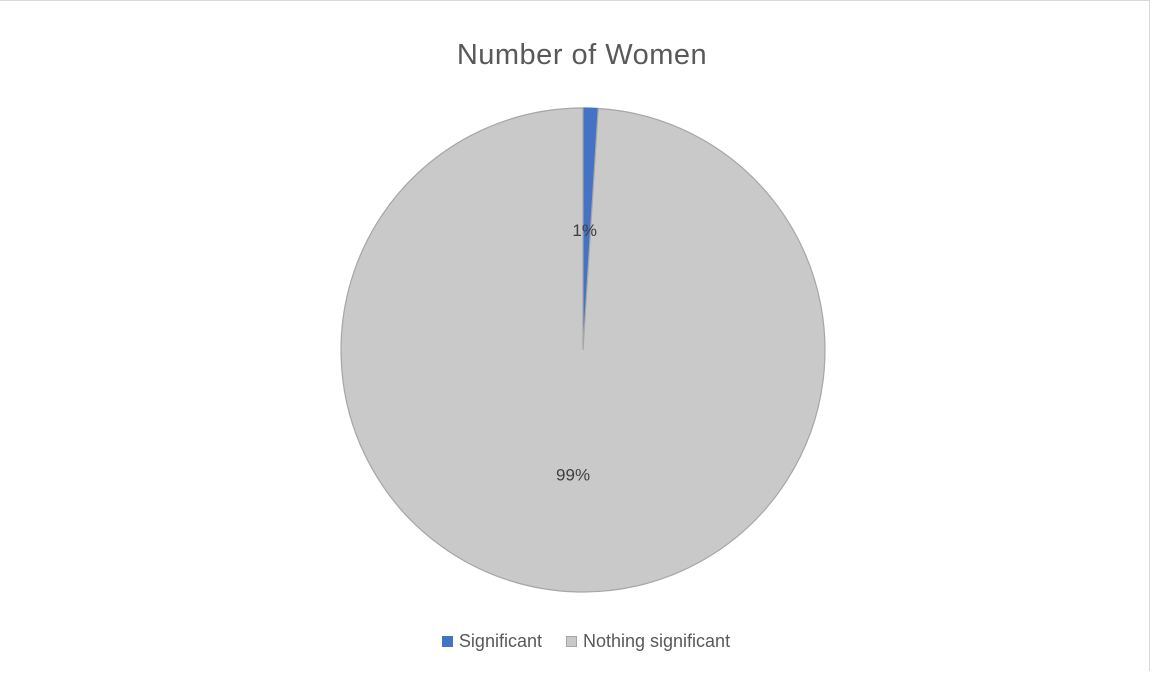 The width and height of the screenshot is (1152, 674). What do you see at coordinates (573, 474) in the screenshot?
I see `data-label-nothing-significant: 99%` at bounding box center [573, 474].